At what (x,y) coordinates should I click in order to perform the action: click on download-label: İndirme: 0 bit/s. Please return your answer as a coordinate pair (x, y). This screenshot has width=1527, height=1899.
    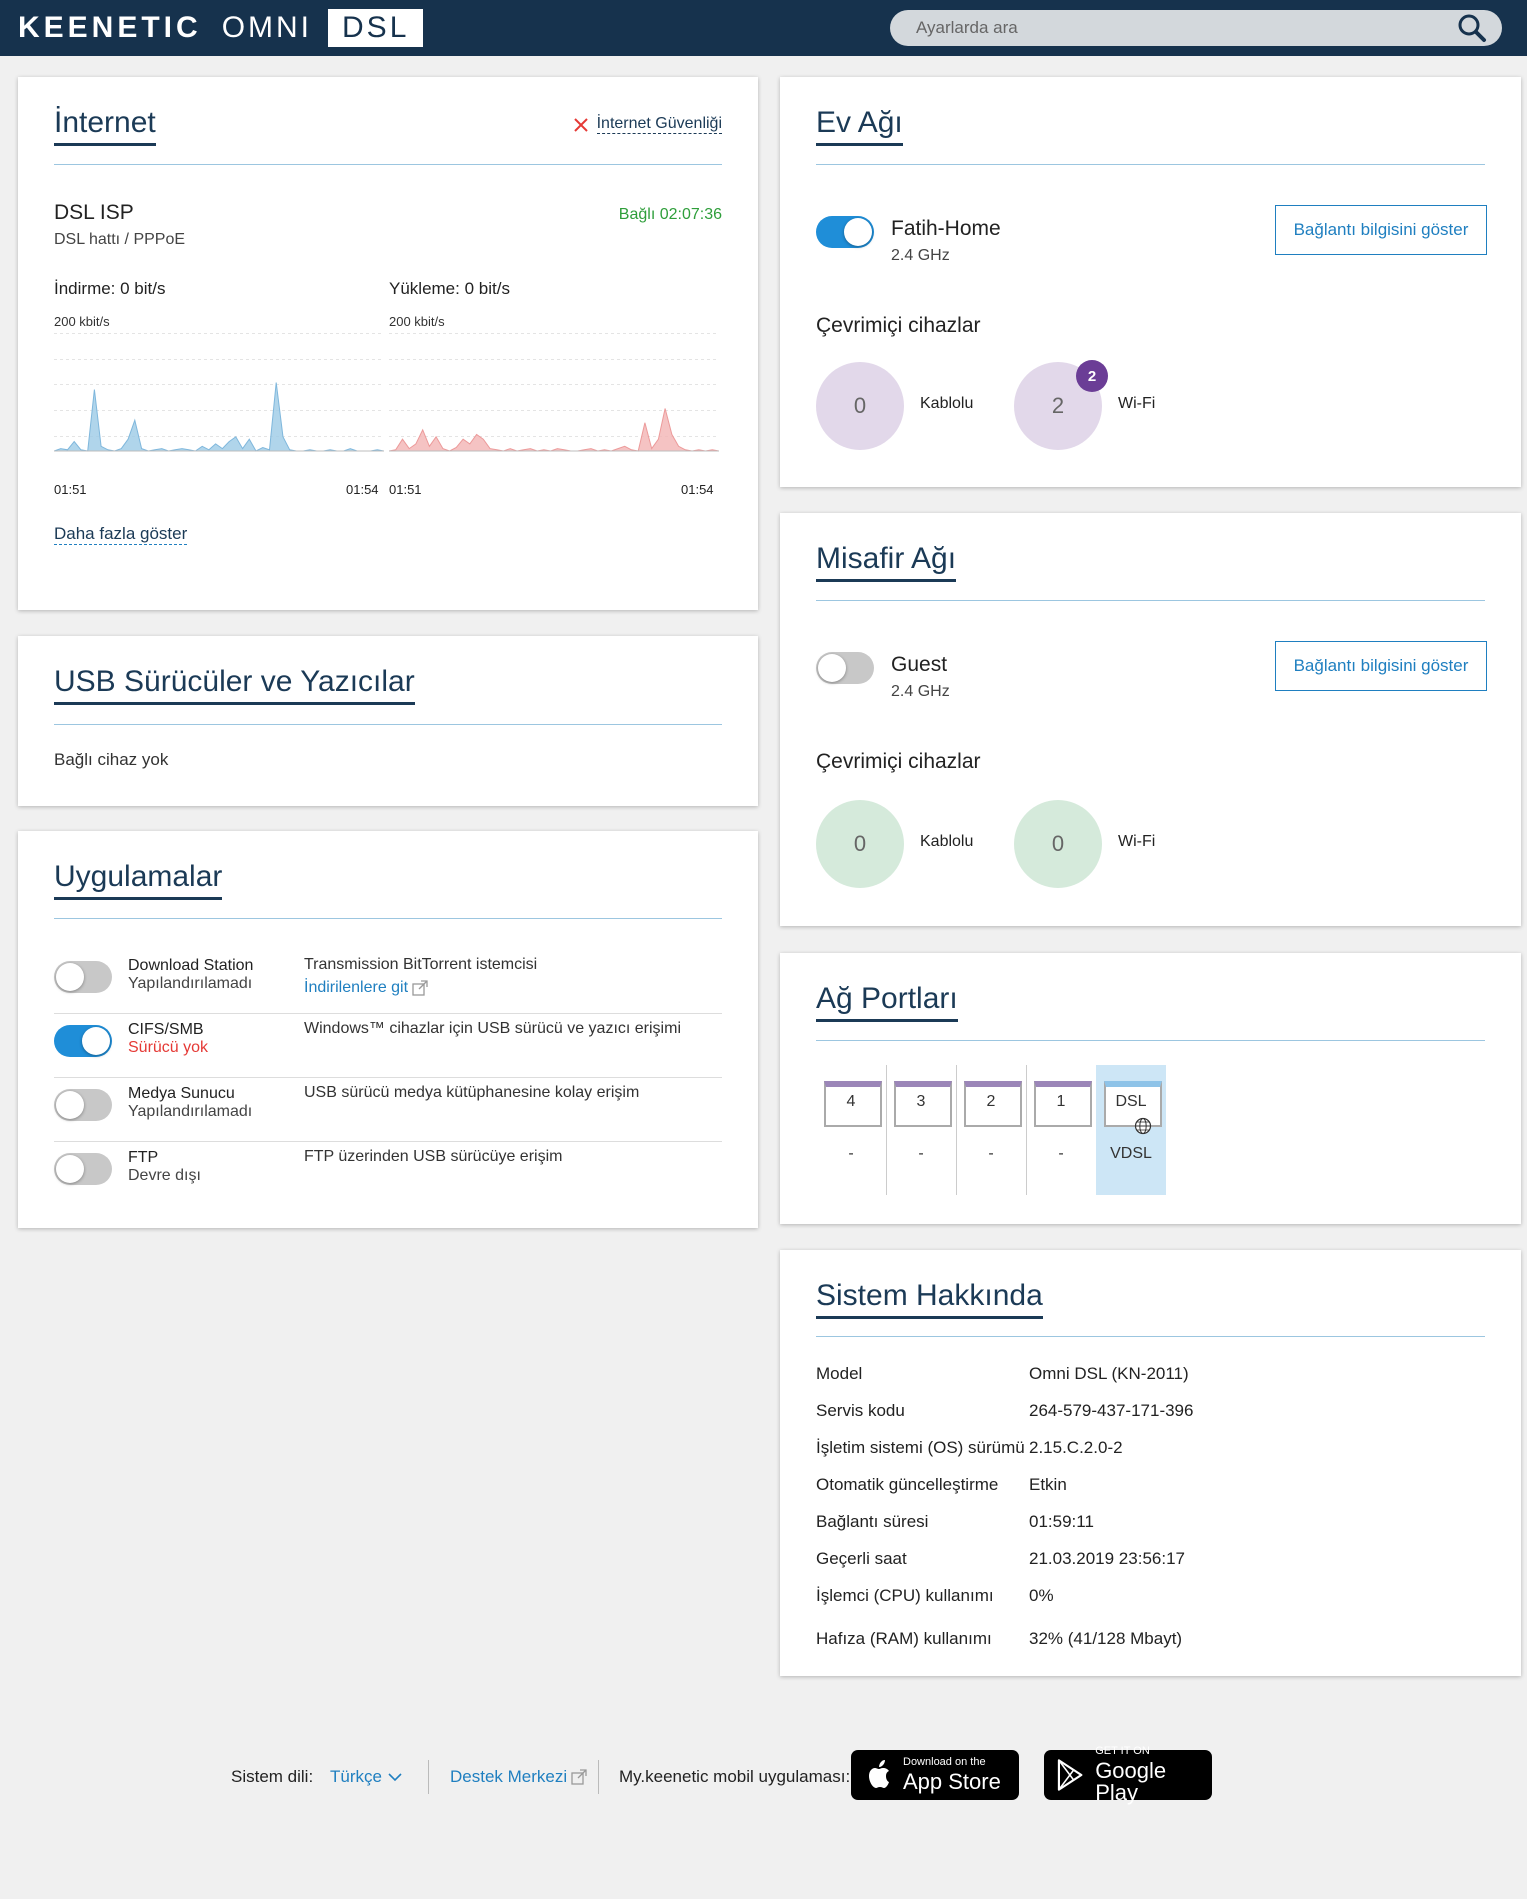
    Looking at the image, I should click on (110, 288).